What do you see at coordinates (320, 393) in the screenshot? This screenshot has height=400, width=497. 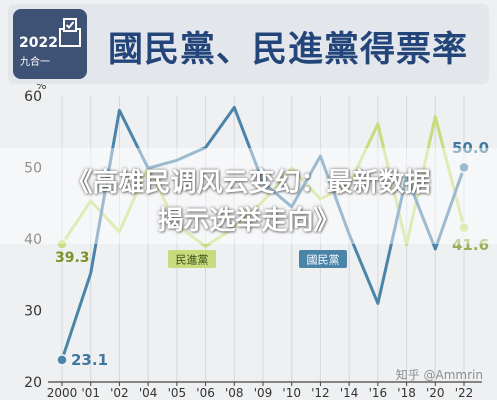 I see `x-tick-label: '12` at bounding box center [320, 393].